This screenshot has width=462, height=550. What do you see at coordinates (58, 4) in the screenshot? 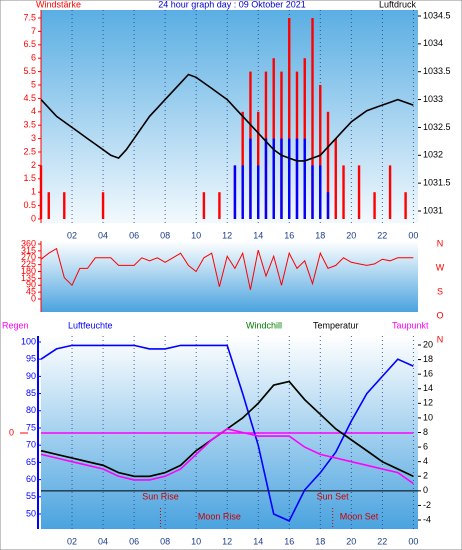
I see `y-axis-label: Windstärke` at bounding box center [58, 4].